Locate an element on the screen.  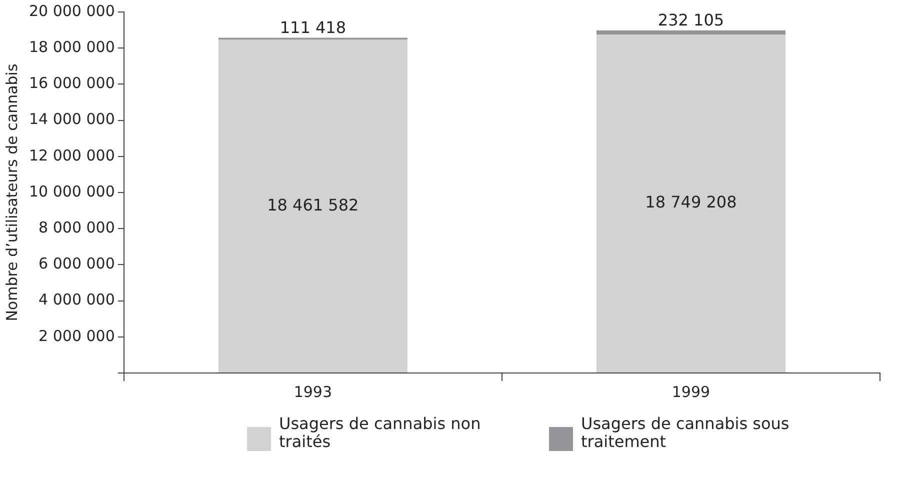
y-tick-label: 2 000 000 is located at coordinates (76, 335).